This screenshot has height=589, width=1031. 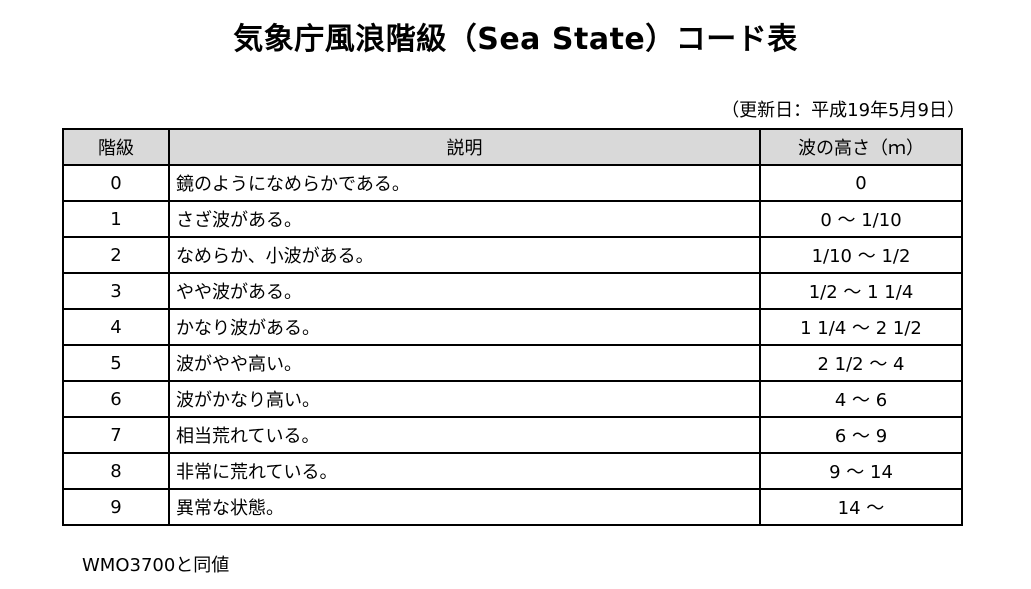 I want to click on table-row: 6 波がかなり高い。 4 ～ 6, so click(x=512, y=399).